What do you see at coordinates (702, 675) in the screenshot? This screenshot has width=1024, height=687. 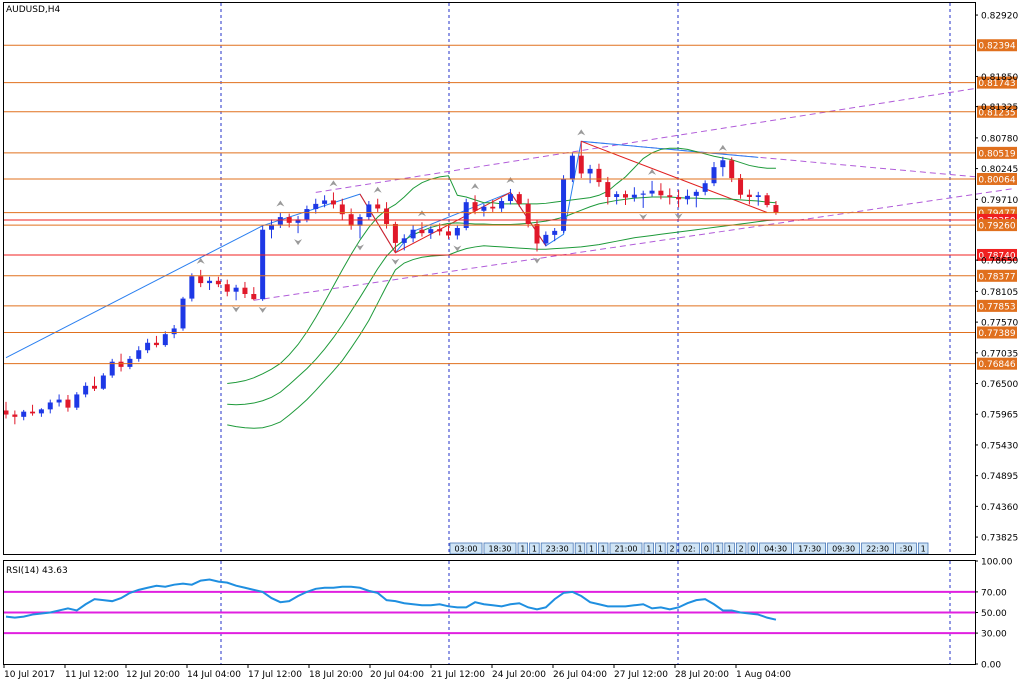 I see `time-tick-label: 28 Jul 20:00` at bounding box center [702, 675].